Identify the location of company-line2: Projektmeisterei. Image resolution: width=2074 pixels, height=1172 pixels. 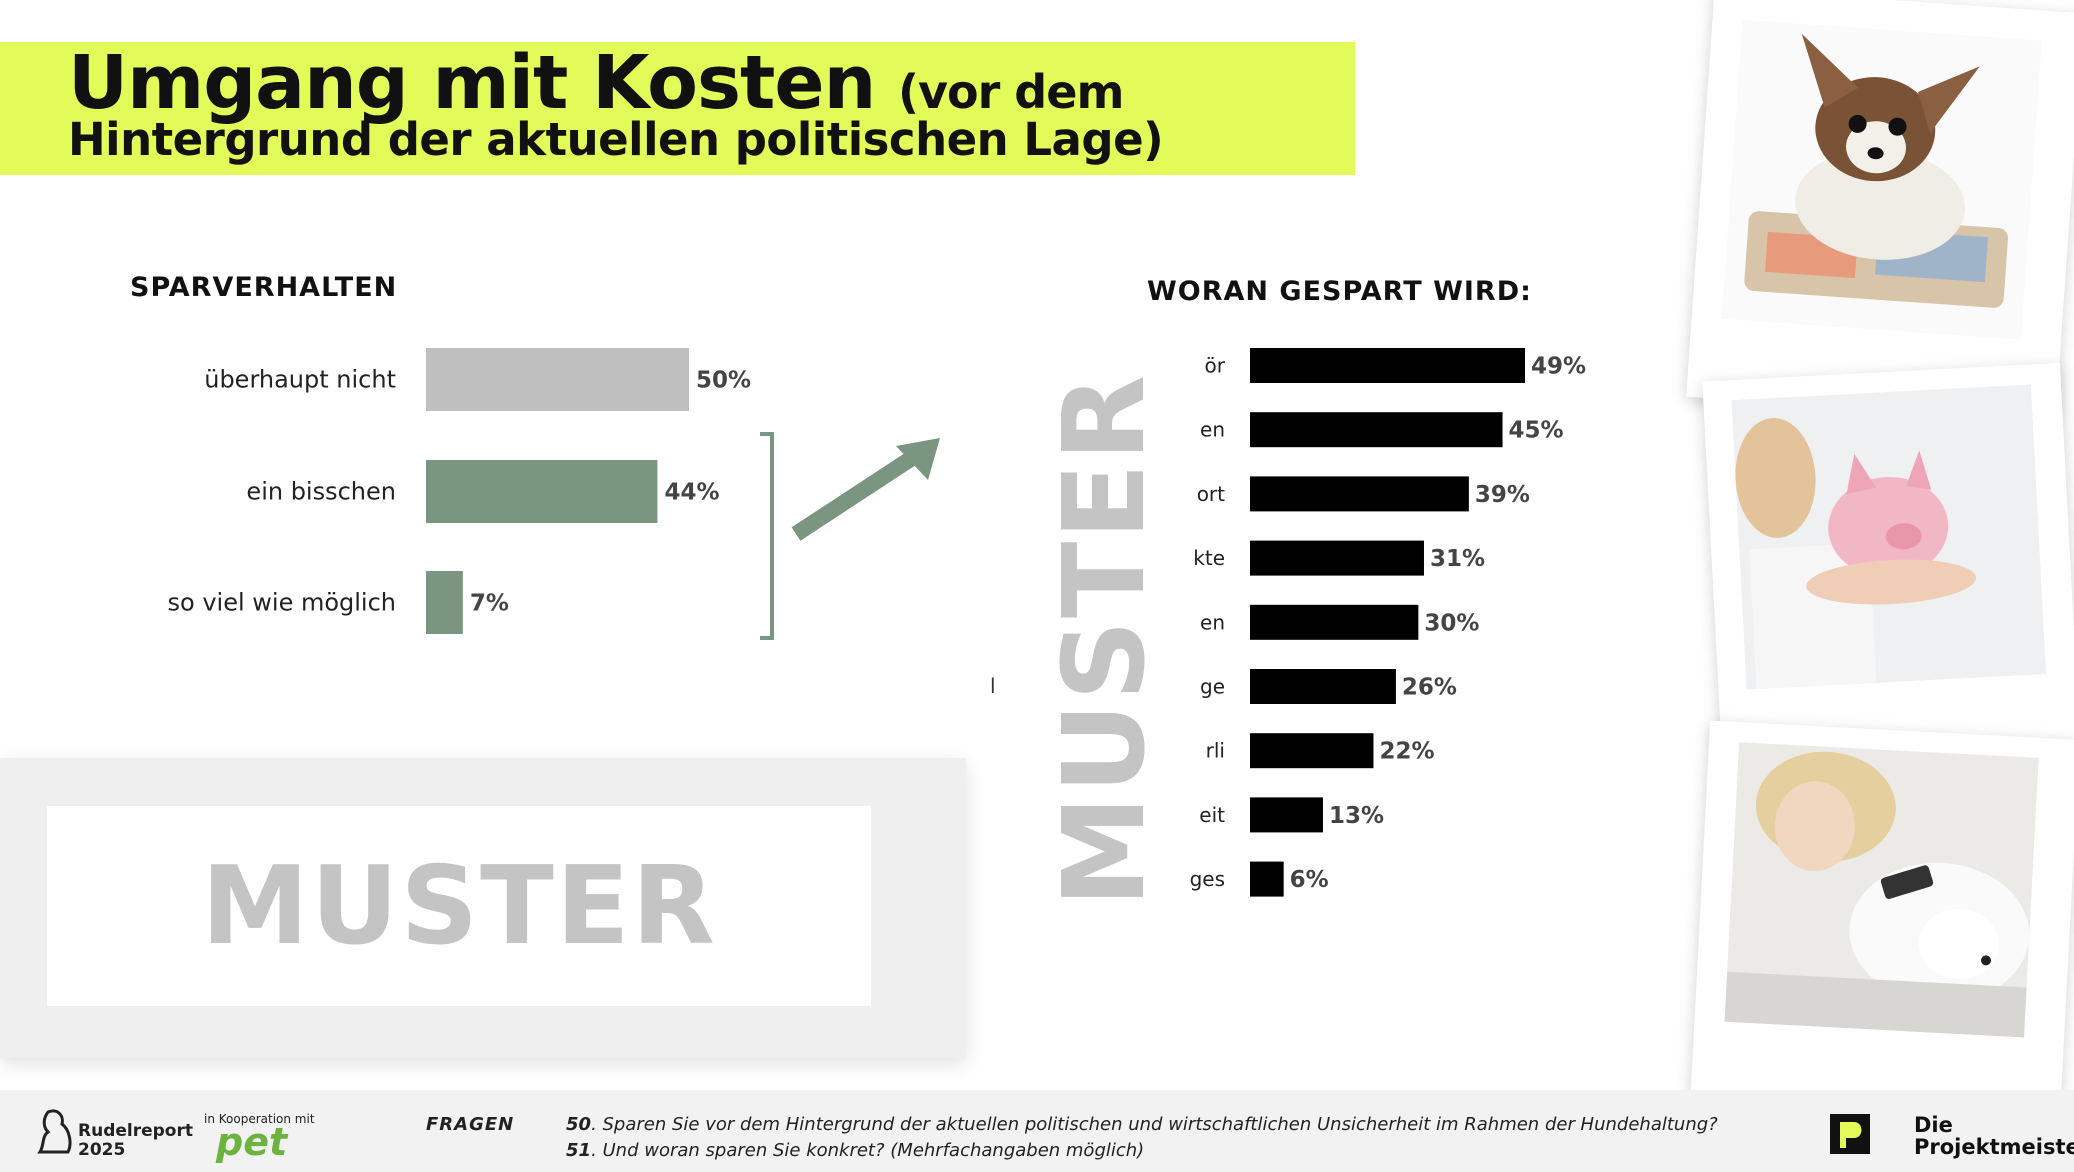
(1994, 1147).